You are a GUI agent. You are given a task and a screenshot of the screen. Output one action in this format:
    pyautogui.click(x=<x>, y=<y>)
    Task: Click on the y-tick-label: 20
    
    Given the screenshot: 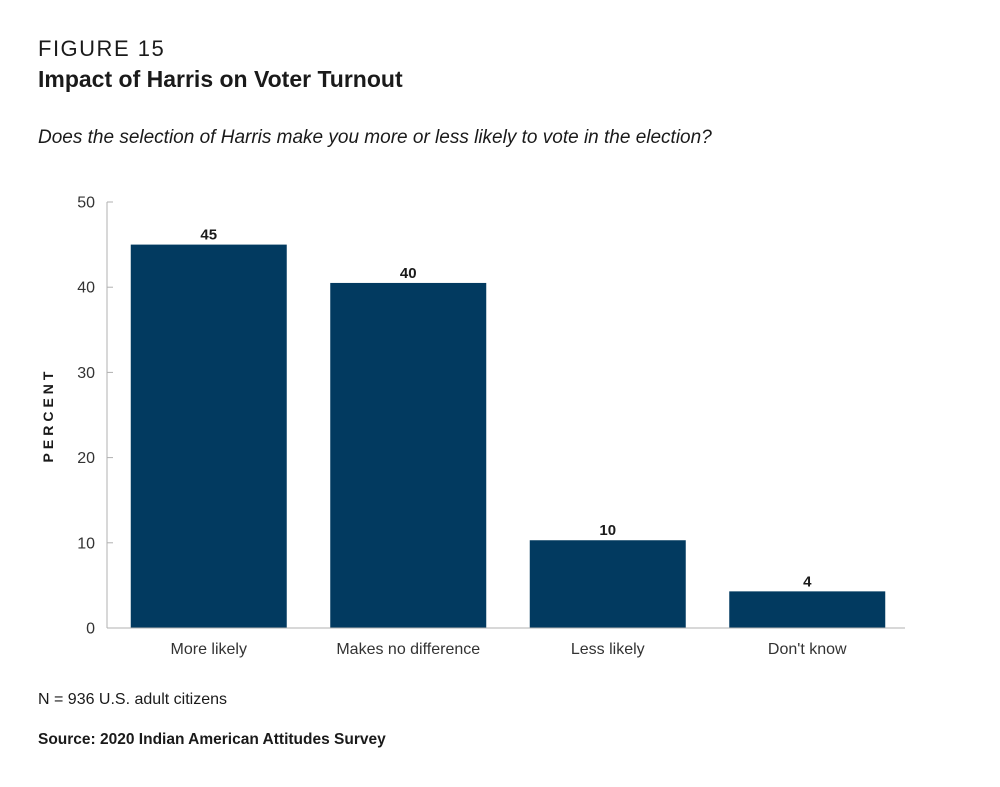 What is the action you would take?
    pyautogui.click(x=86, y=458)
    